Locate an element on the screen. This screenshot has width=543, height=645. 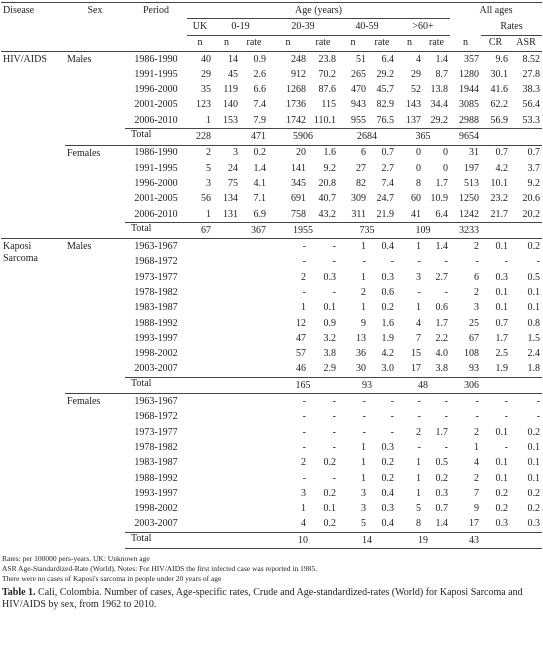
table-cell: 41 is located at coordinates (416, 214).